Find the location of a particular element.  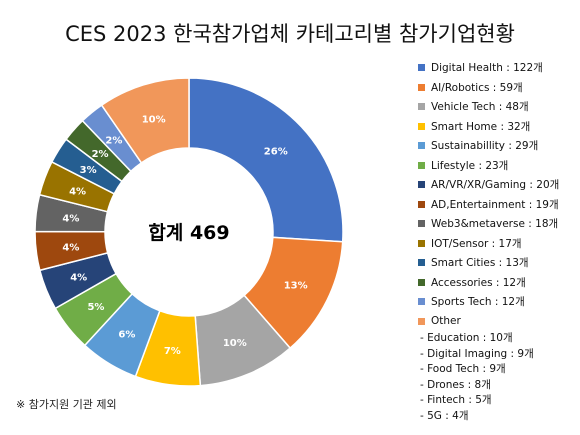

legend-other-subitem: - Education : 10개 is located at coordinates (466, 338).